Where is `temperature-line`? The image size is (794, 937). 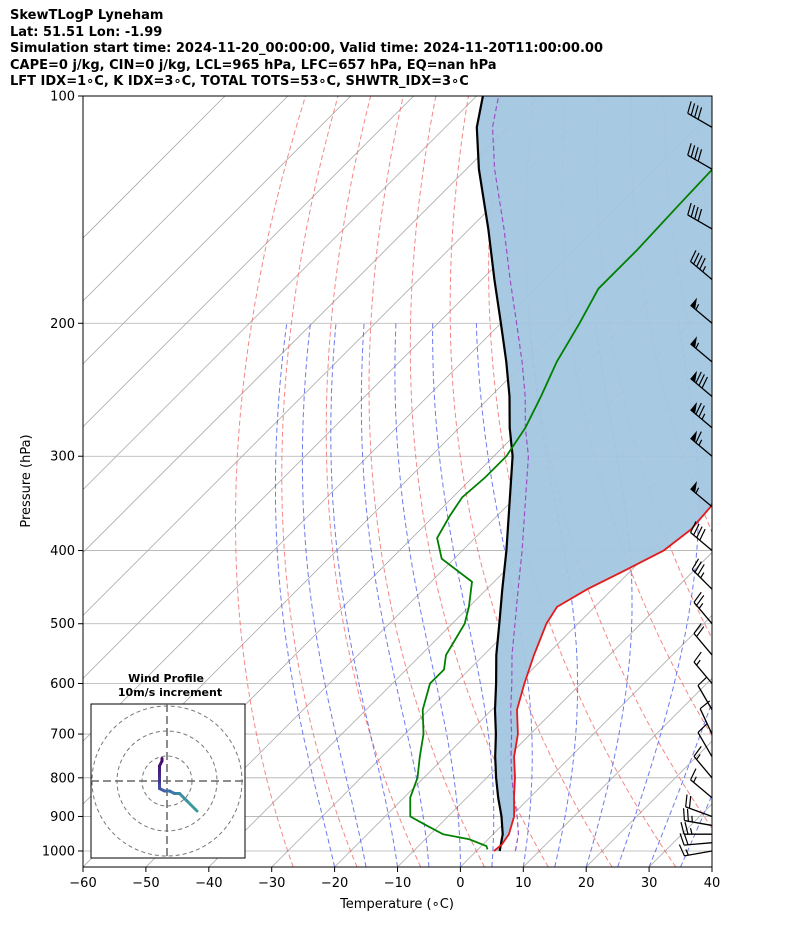
temperature-line is located at coordinates (602, 676).